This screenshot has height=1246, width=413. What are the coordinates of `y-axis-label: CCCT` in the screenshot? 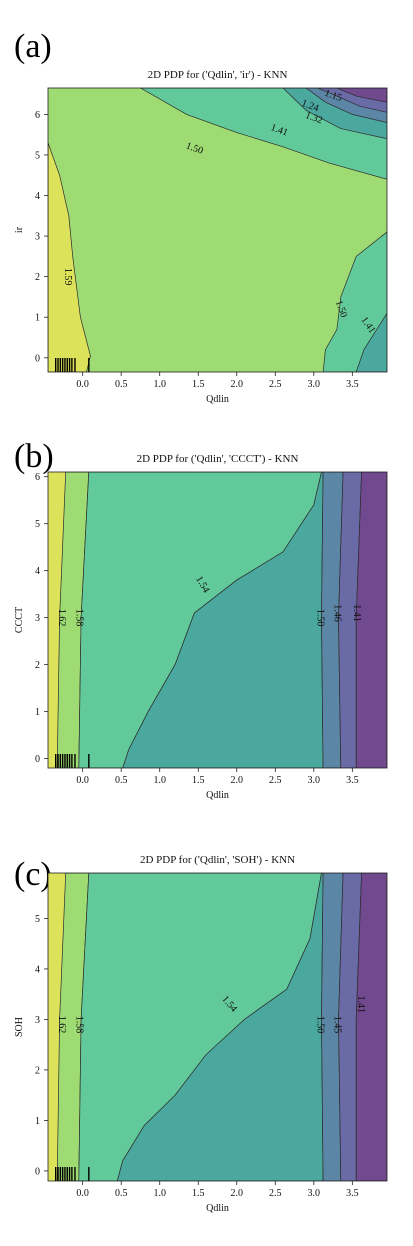 It's located at (19, 620).